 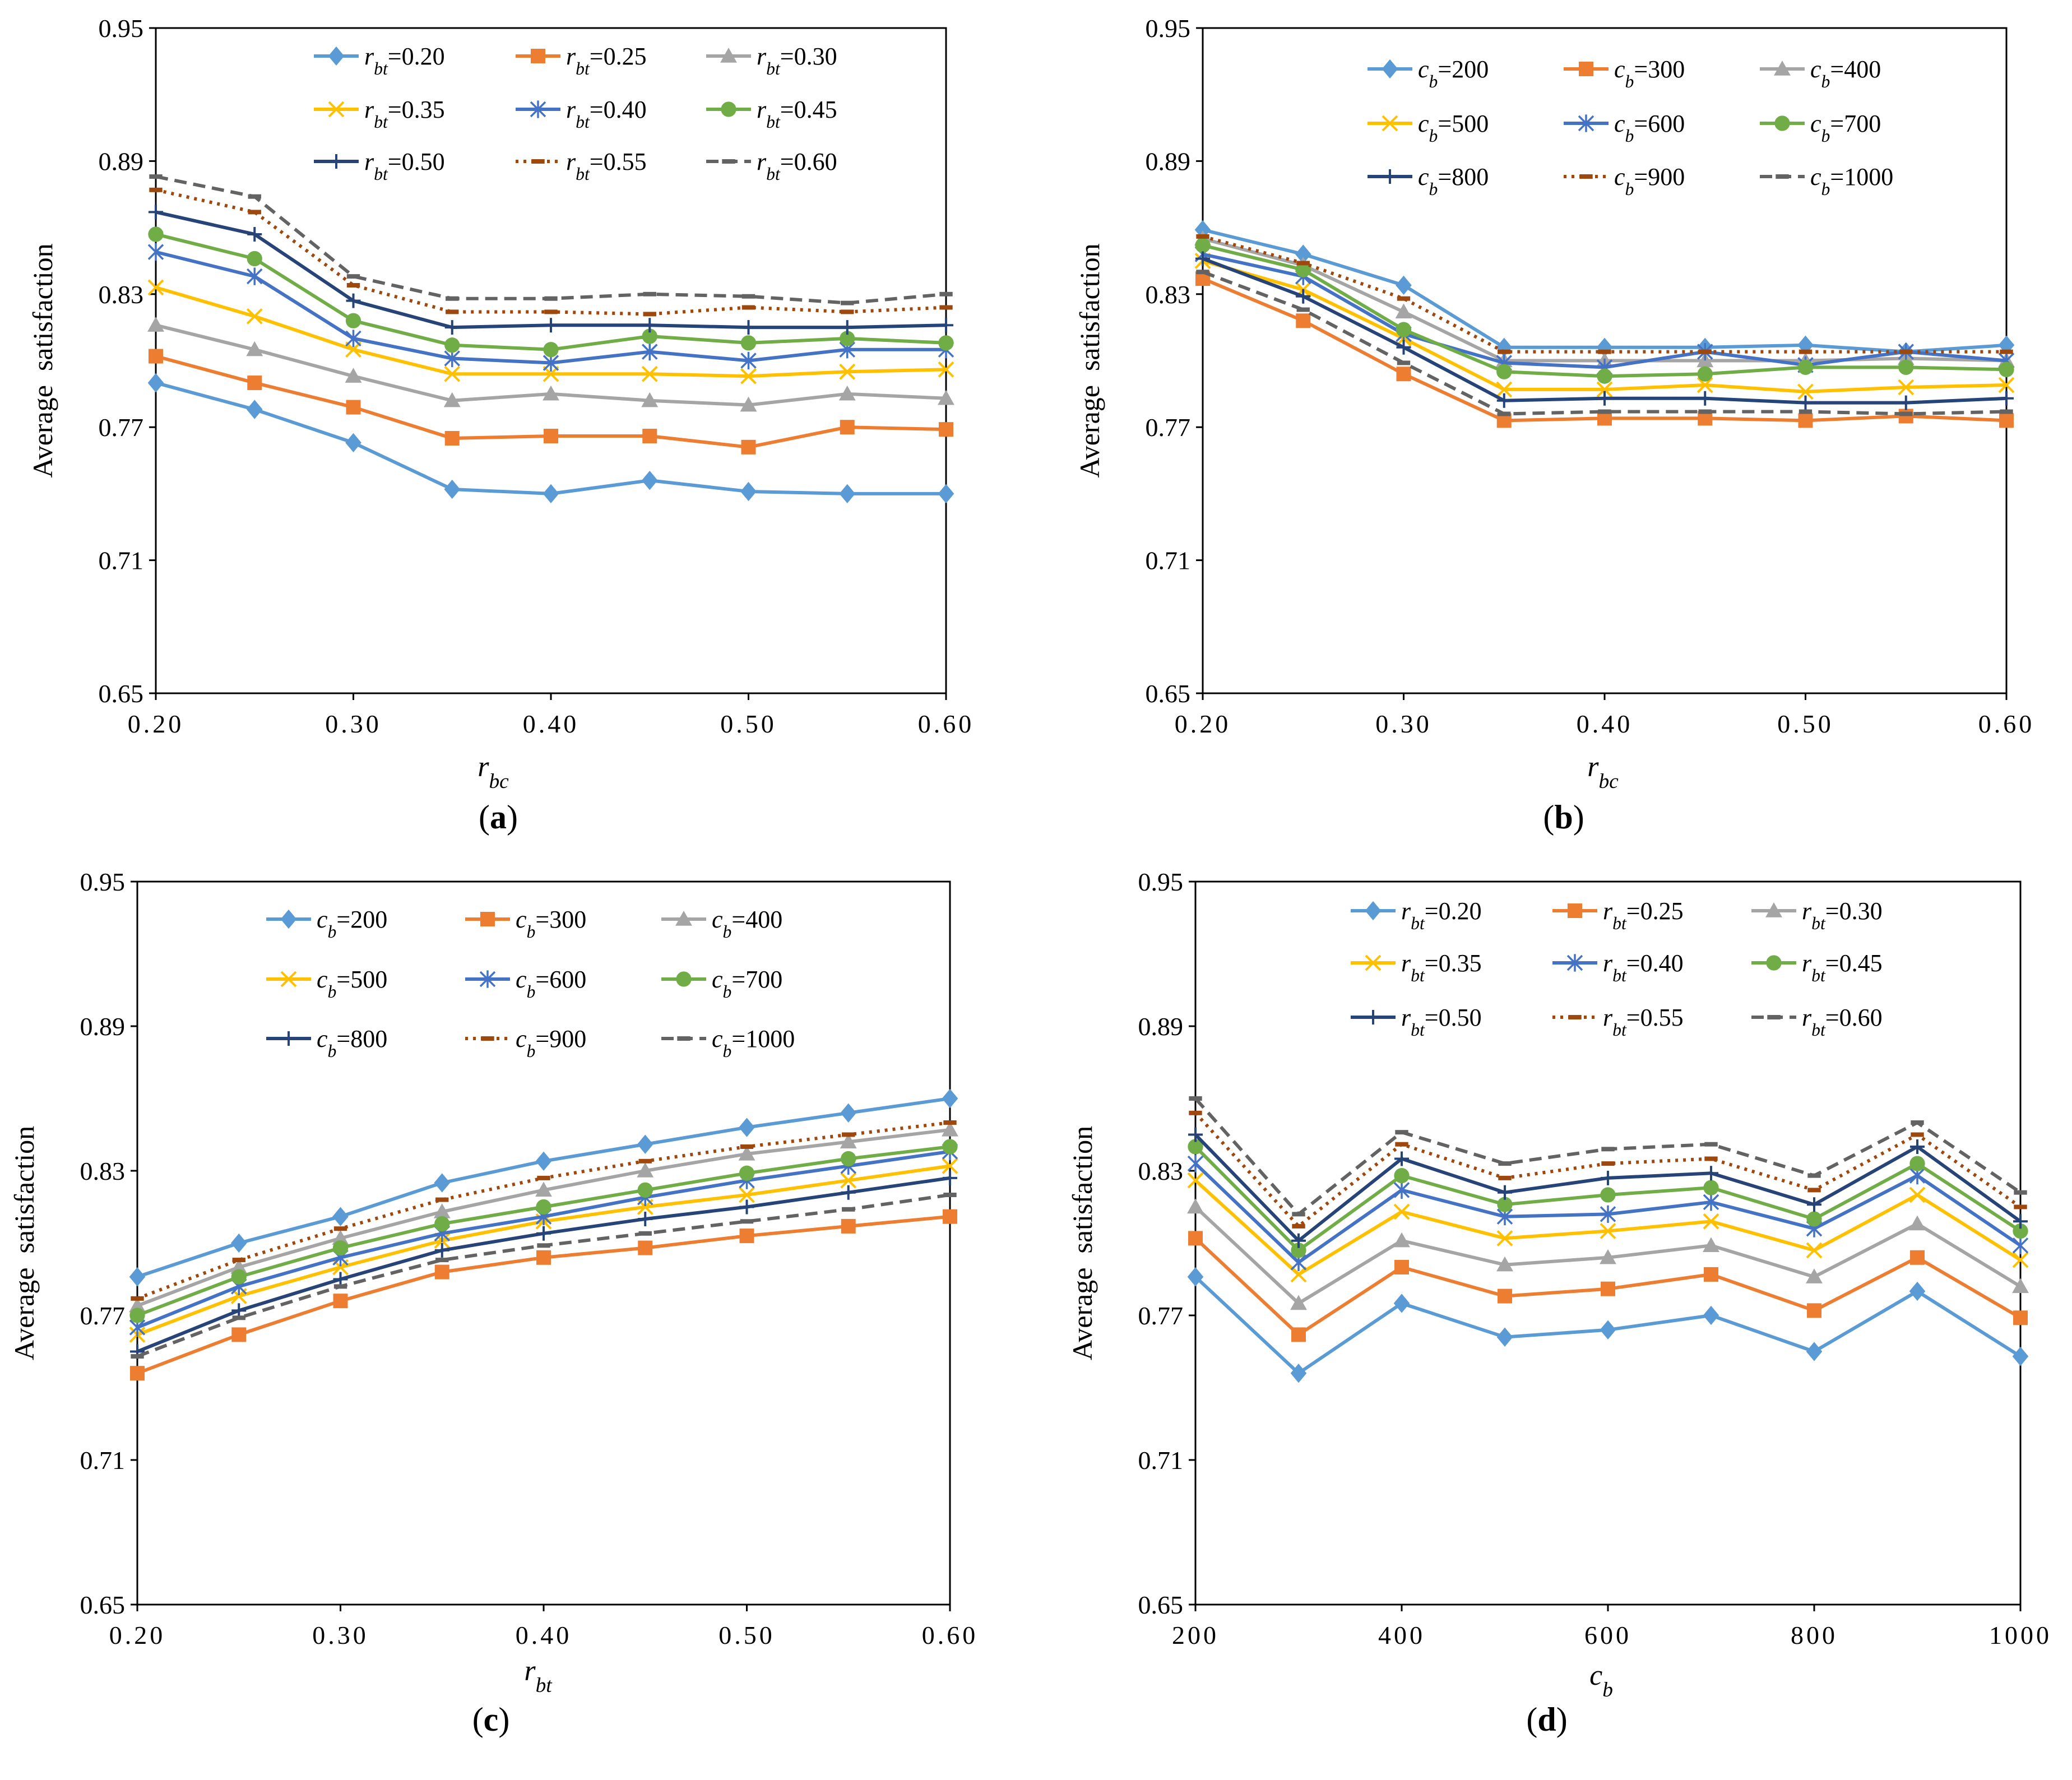 I want to click on panel-label: (b), so click(x=1563, y=817).